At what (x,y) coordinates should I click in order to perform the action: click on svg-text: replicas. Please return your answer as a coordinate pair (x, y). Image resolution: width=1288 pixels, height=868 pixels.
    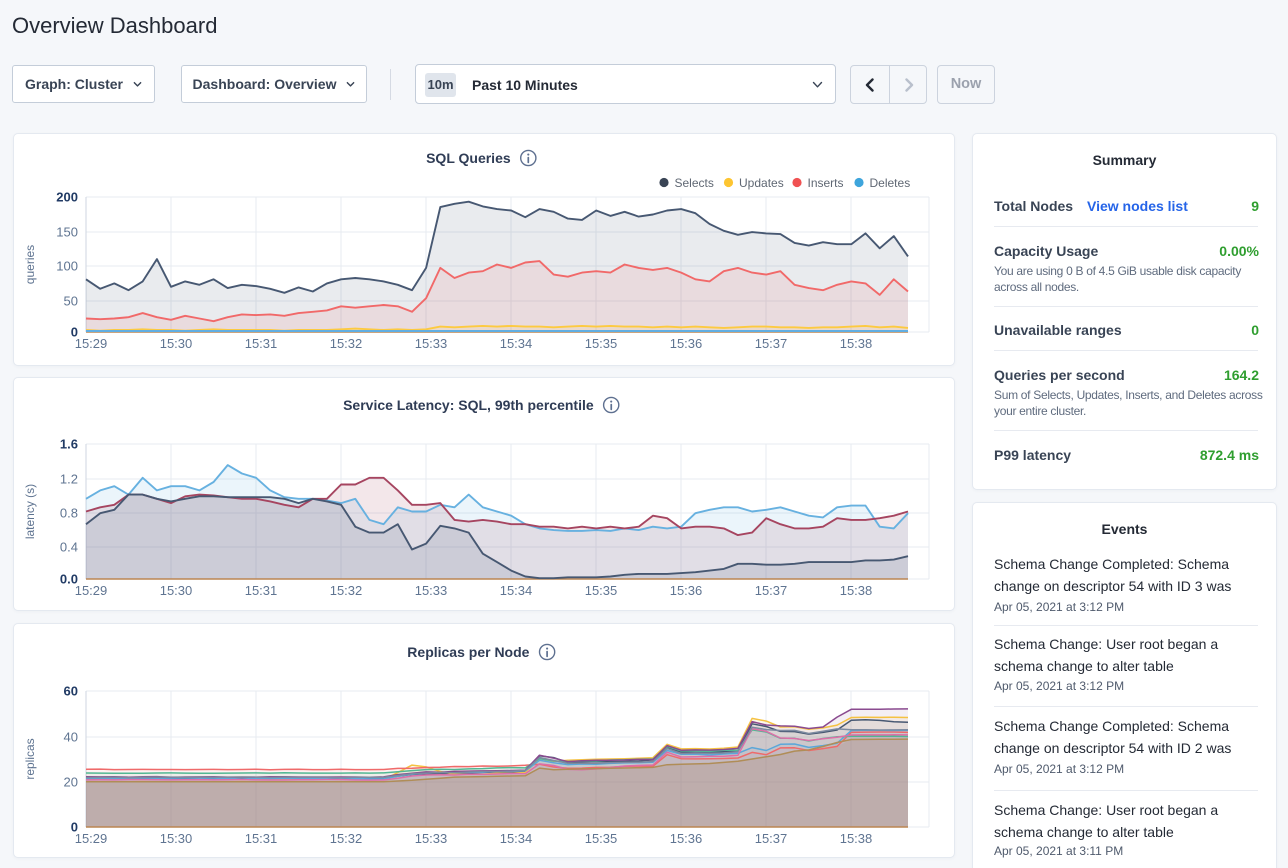
    Looking at the image, I should click on (30, 758).